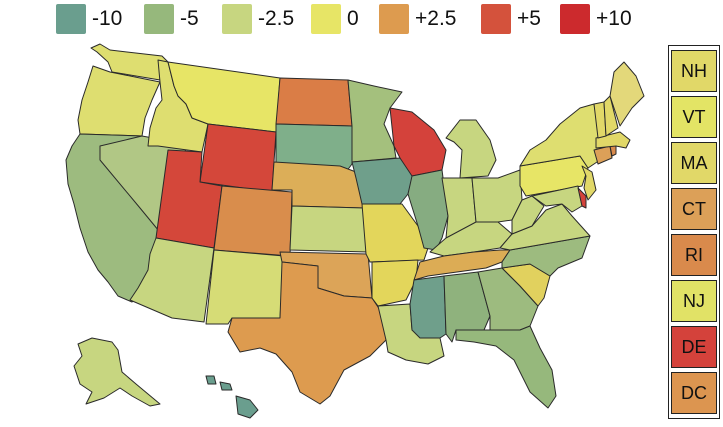 The height and width of the screenshot is (427, 723). I want to click on legend-label: +5, so click(529, 18).